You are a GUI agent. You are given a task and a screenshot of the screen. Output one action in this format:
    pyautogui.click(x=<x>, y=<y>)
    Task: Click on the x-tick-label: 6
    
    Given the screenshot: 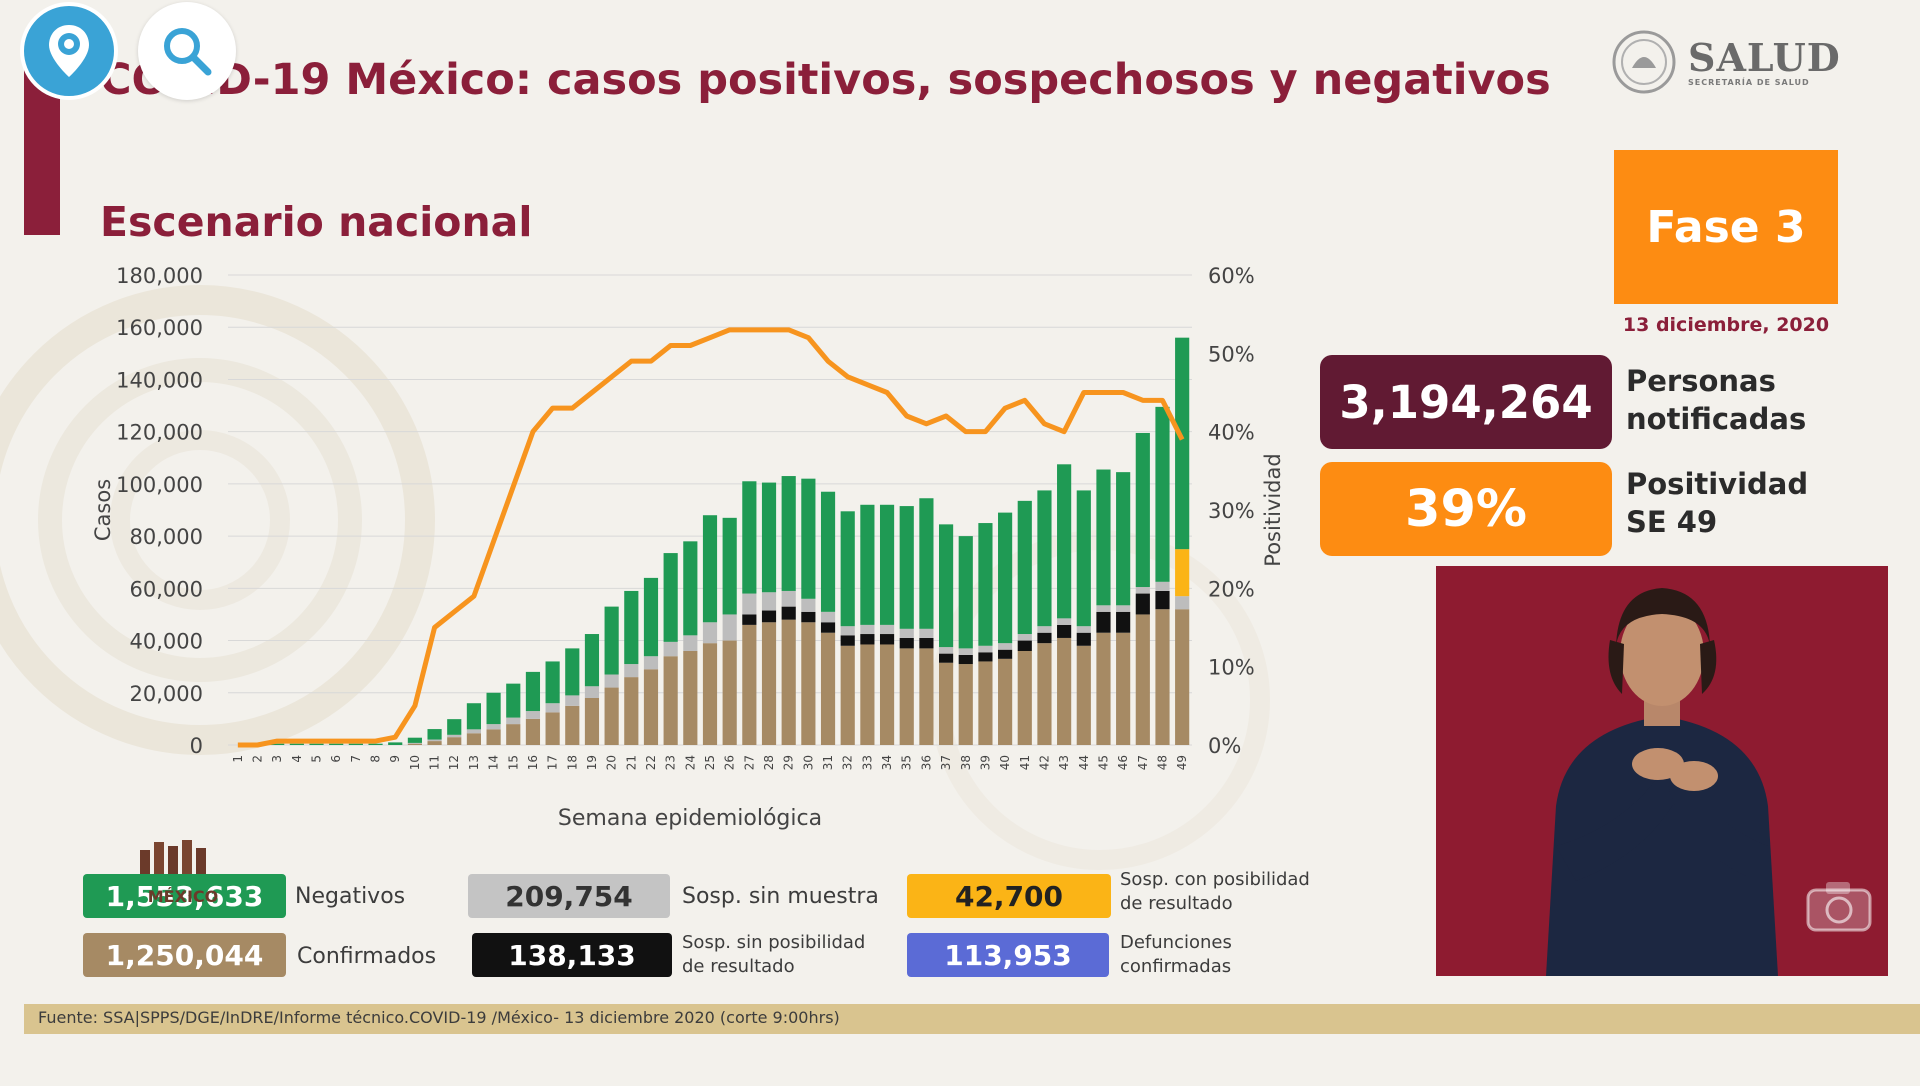 What is the action you would take?
    pyautogui.click(x=336, y=759)
    